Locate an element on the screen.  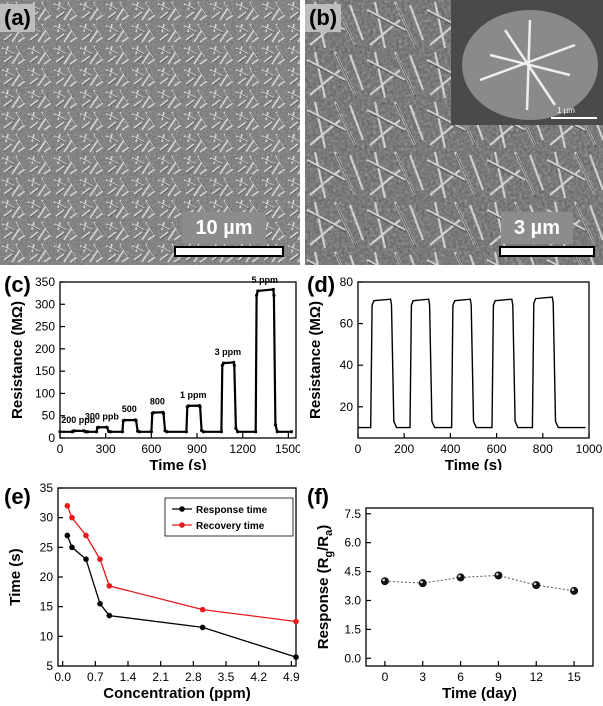
x-tick-label: 6 is located at coordinates (460, 677).